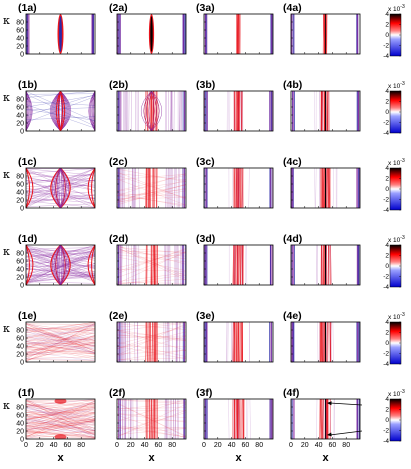  I want to click on x-tick-label: 60, so click(246, 445).